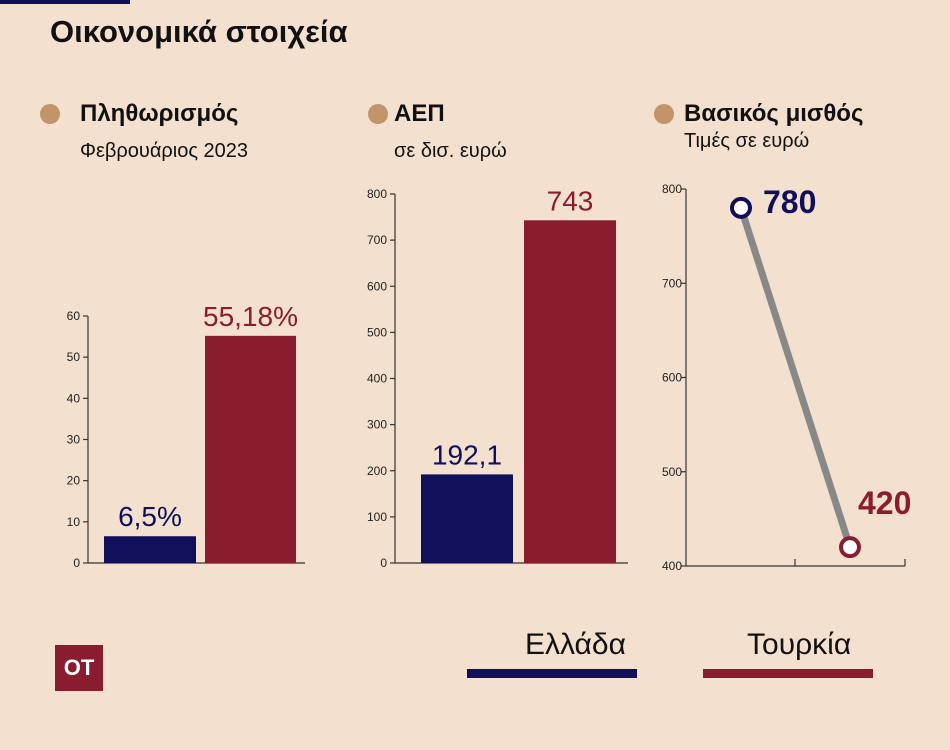 This screenshot has height=750, width=950. I want to click on gdp-title: ΑΕΠ, so click(419, 113).